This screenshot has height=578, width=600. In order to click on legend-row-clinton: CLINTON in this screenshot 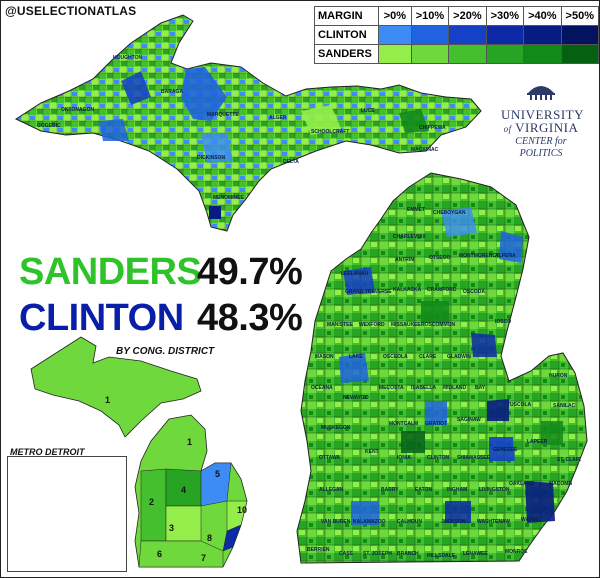, I will do `click(456, 35)`.